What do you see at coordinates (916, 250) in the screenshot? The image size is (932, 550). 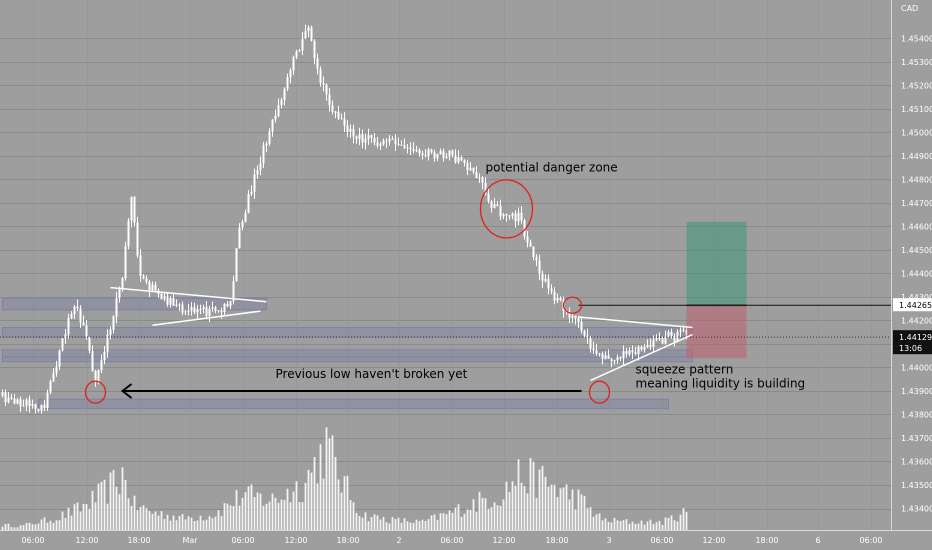 I see `y-tick-label: 1.44500` at bounding box center [916, 250].